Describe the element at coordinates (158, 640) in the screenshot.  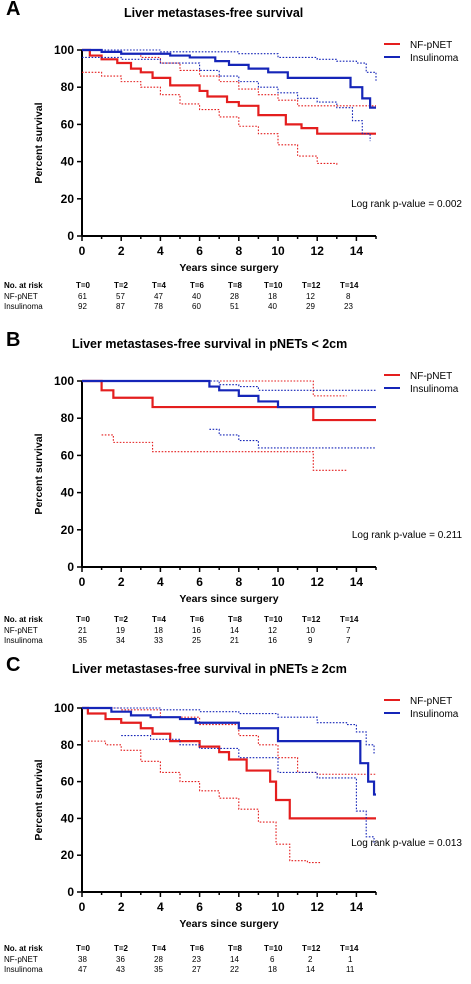
I see `risk-cell: 33` at that location.